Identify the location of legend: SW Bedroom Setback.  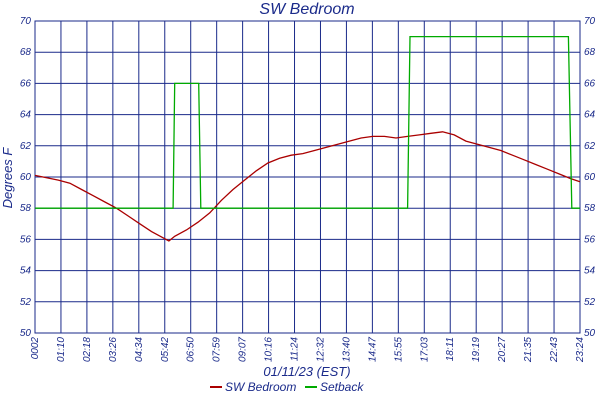
(287, 387).